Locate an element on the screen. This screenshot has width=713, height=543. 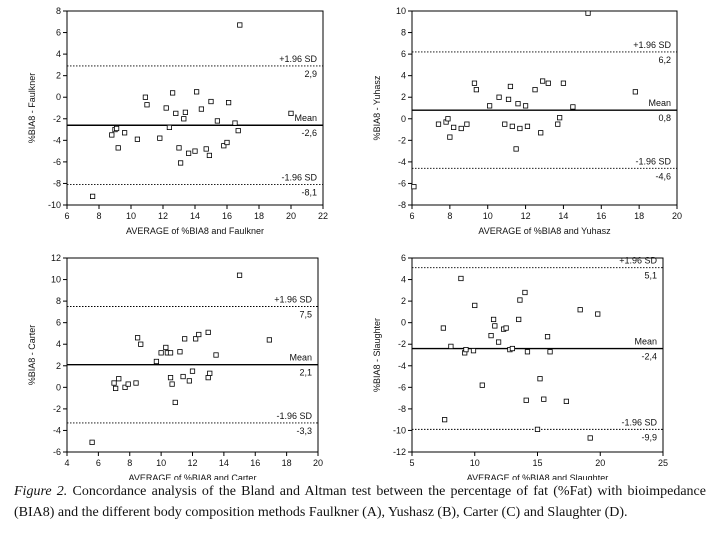
sd-value-label: 6,2 is located at coordinates (664, 60).